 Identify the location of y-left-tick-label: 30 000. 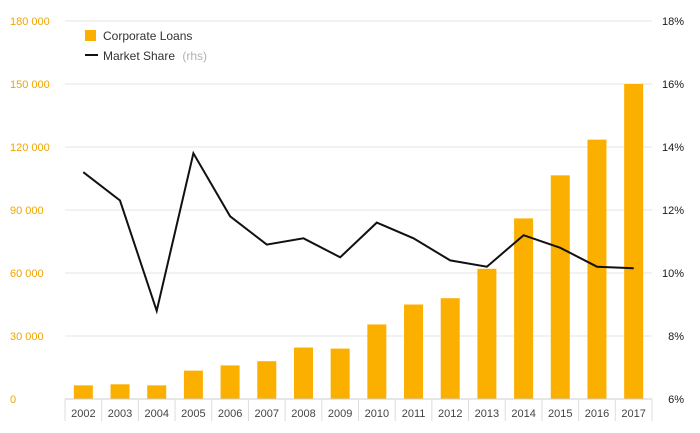
(27, 337).